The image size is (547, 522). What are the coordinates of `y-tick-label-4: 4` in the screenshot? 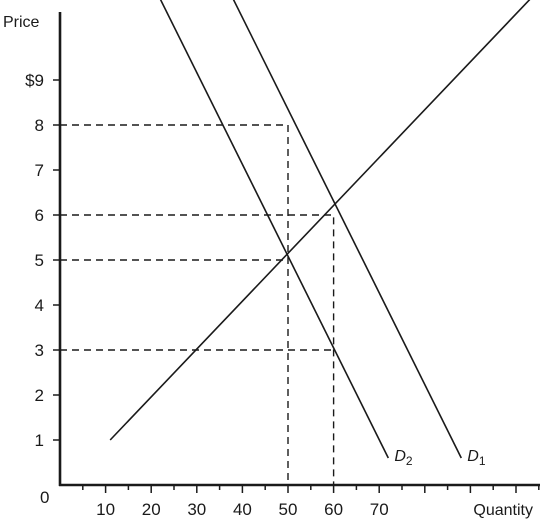 It's located at (39, 305).